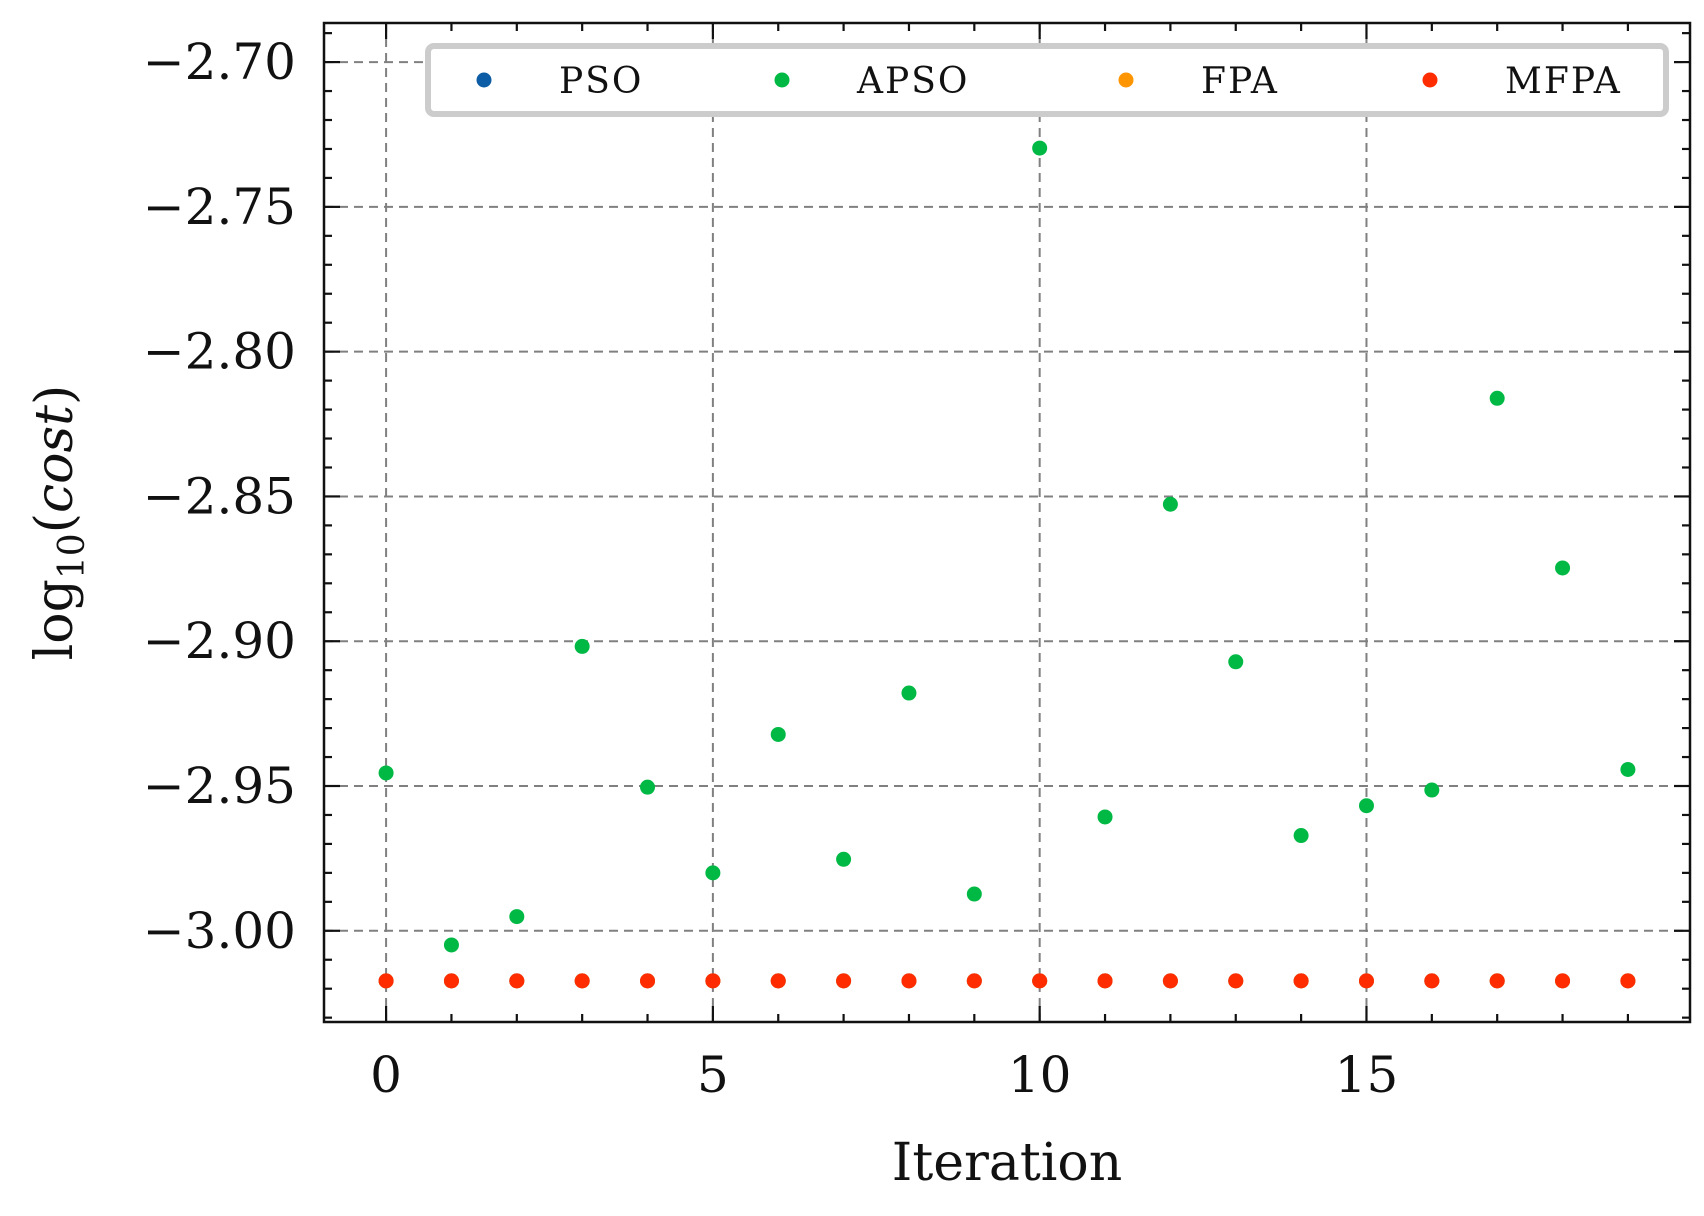 The image size is (1704, 1216). I want to click on y-tick-label: −2.90, so click(219, 641).